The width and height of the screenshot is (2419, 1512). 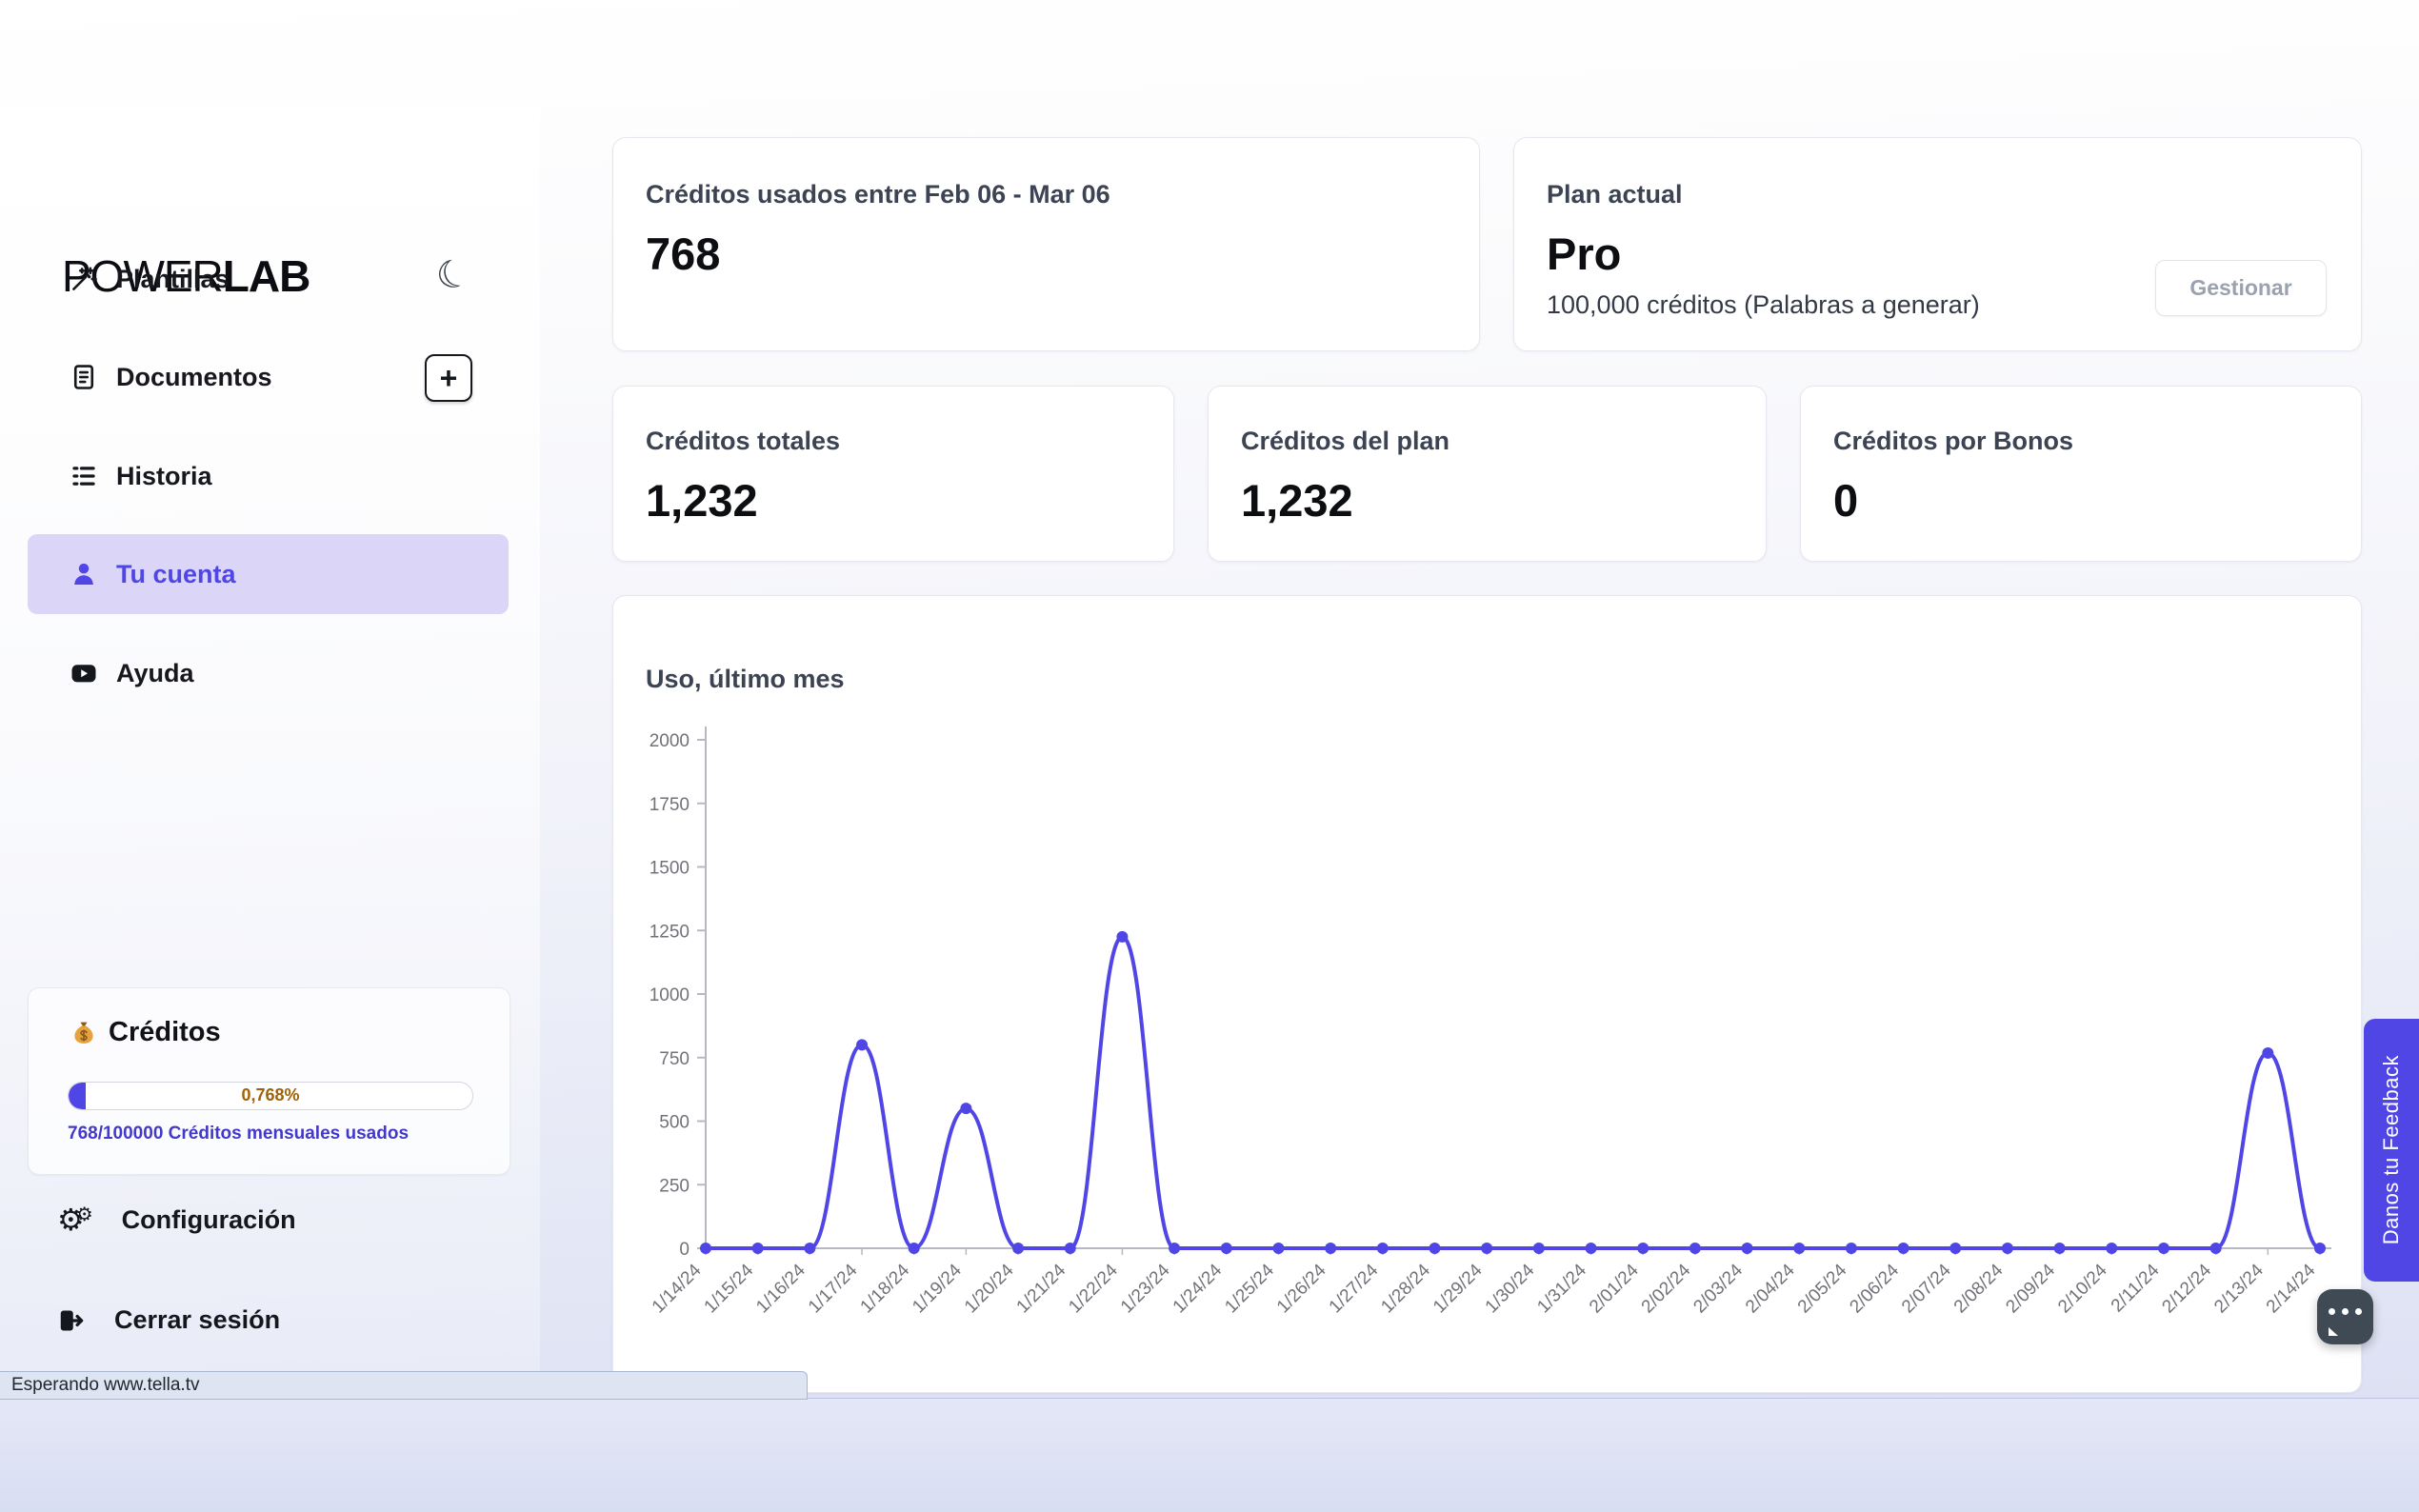 What do you see at coordinates (268, 574) in the screenshot?
I see `sidebar-item-tu-cuenta: Tu cuenta` at bounding box center [268, 574].